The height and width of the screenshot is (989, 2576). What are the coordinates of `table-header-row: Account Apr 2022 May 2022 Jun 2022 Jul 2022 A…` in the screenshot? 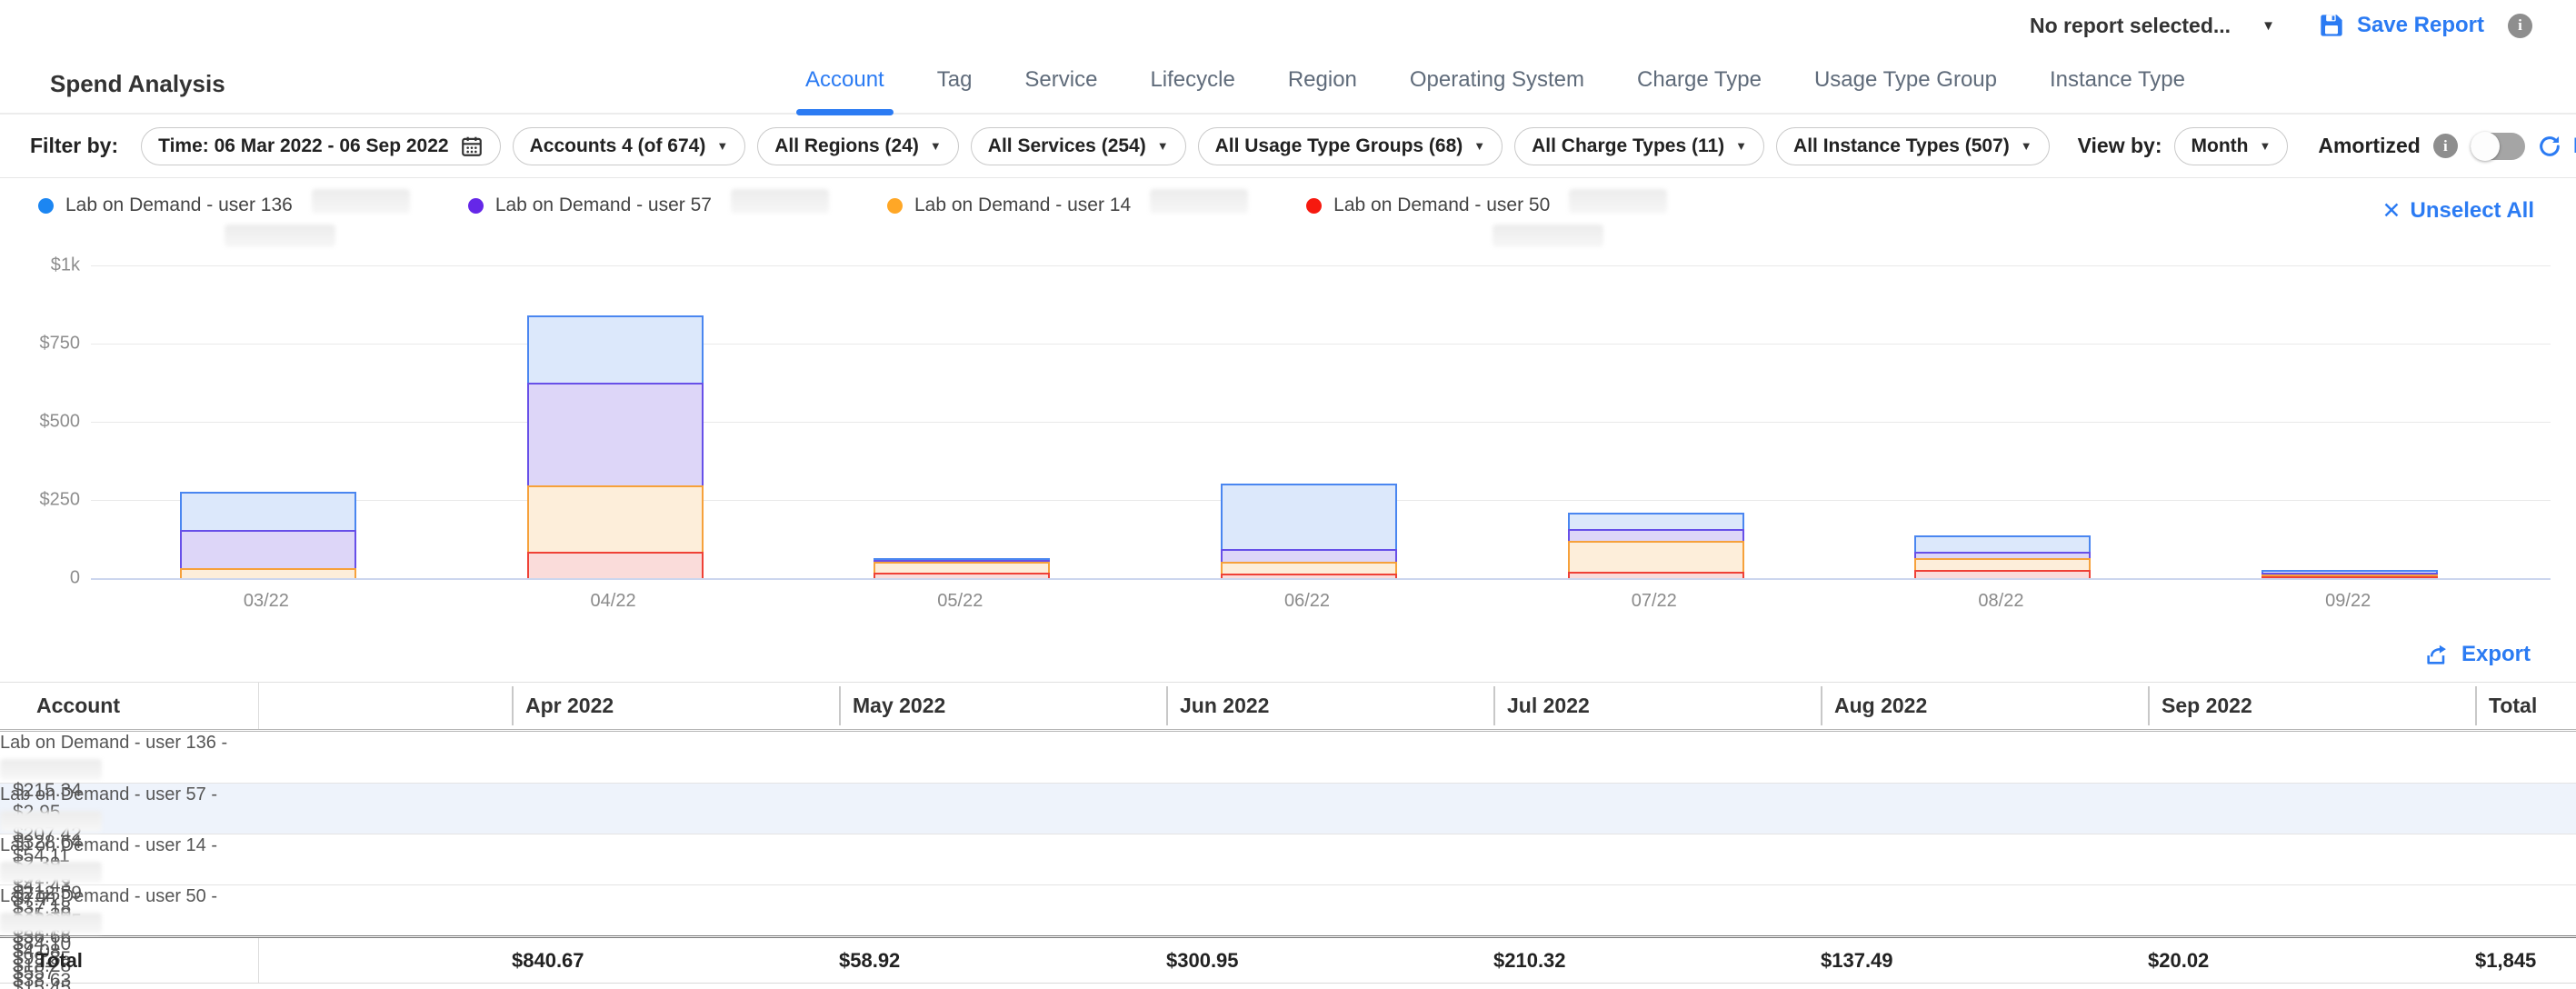 It's located at (1288, 707).